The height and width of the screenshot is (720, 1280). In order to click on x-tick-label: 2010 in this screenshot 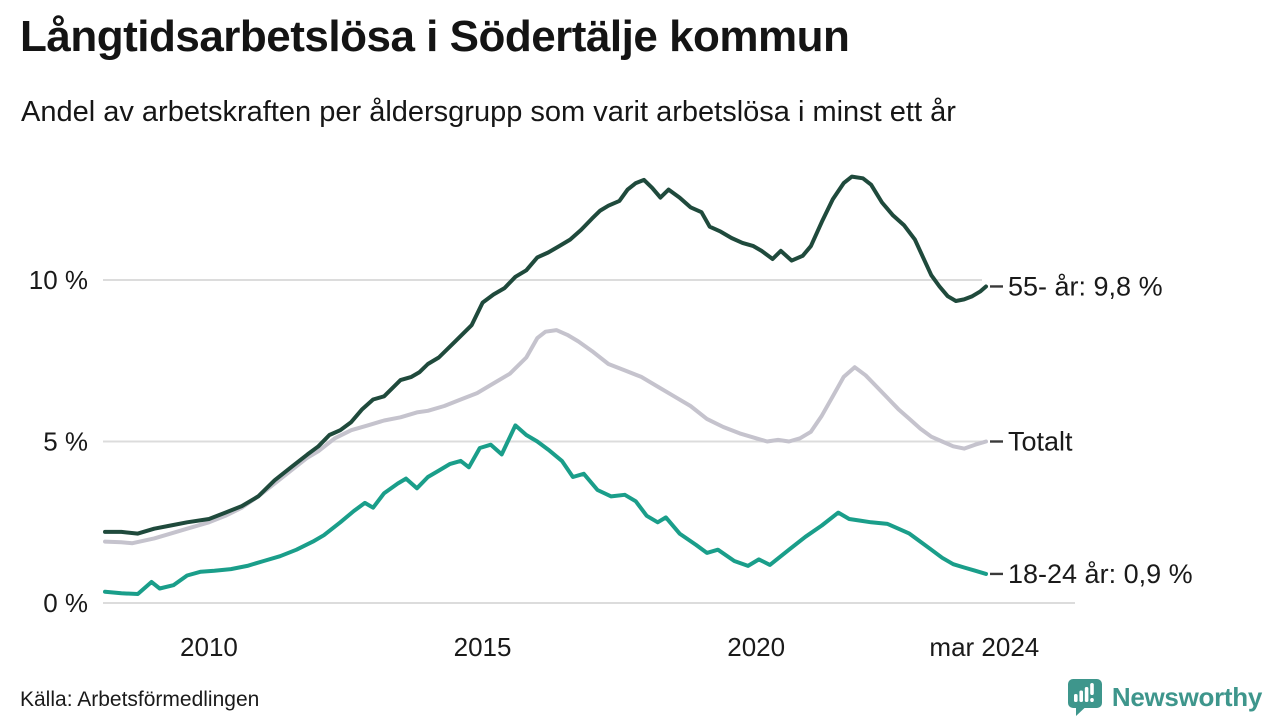, I will do `click(209, 647)`.